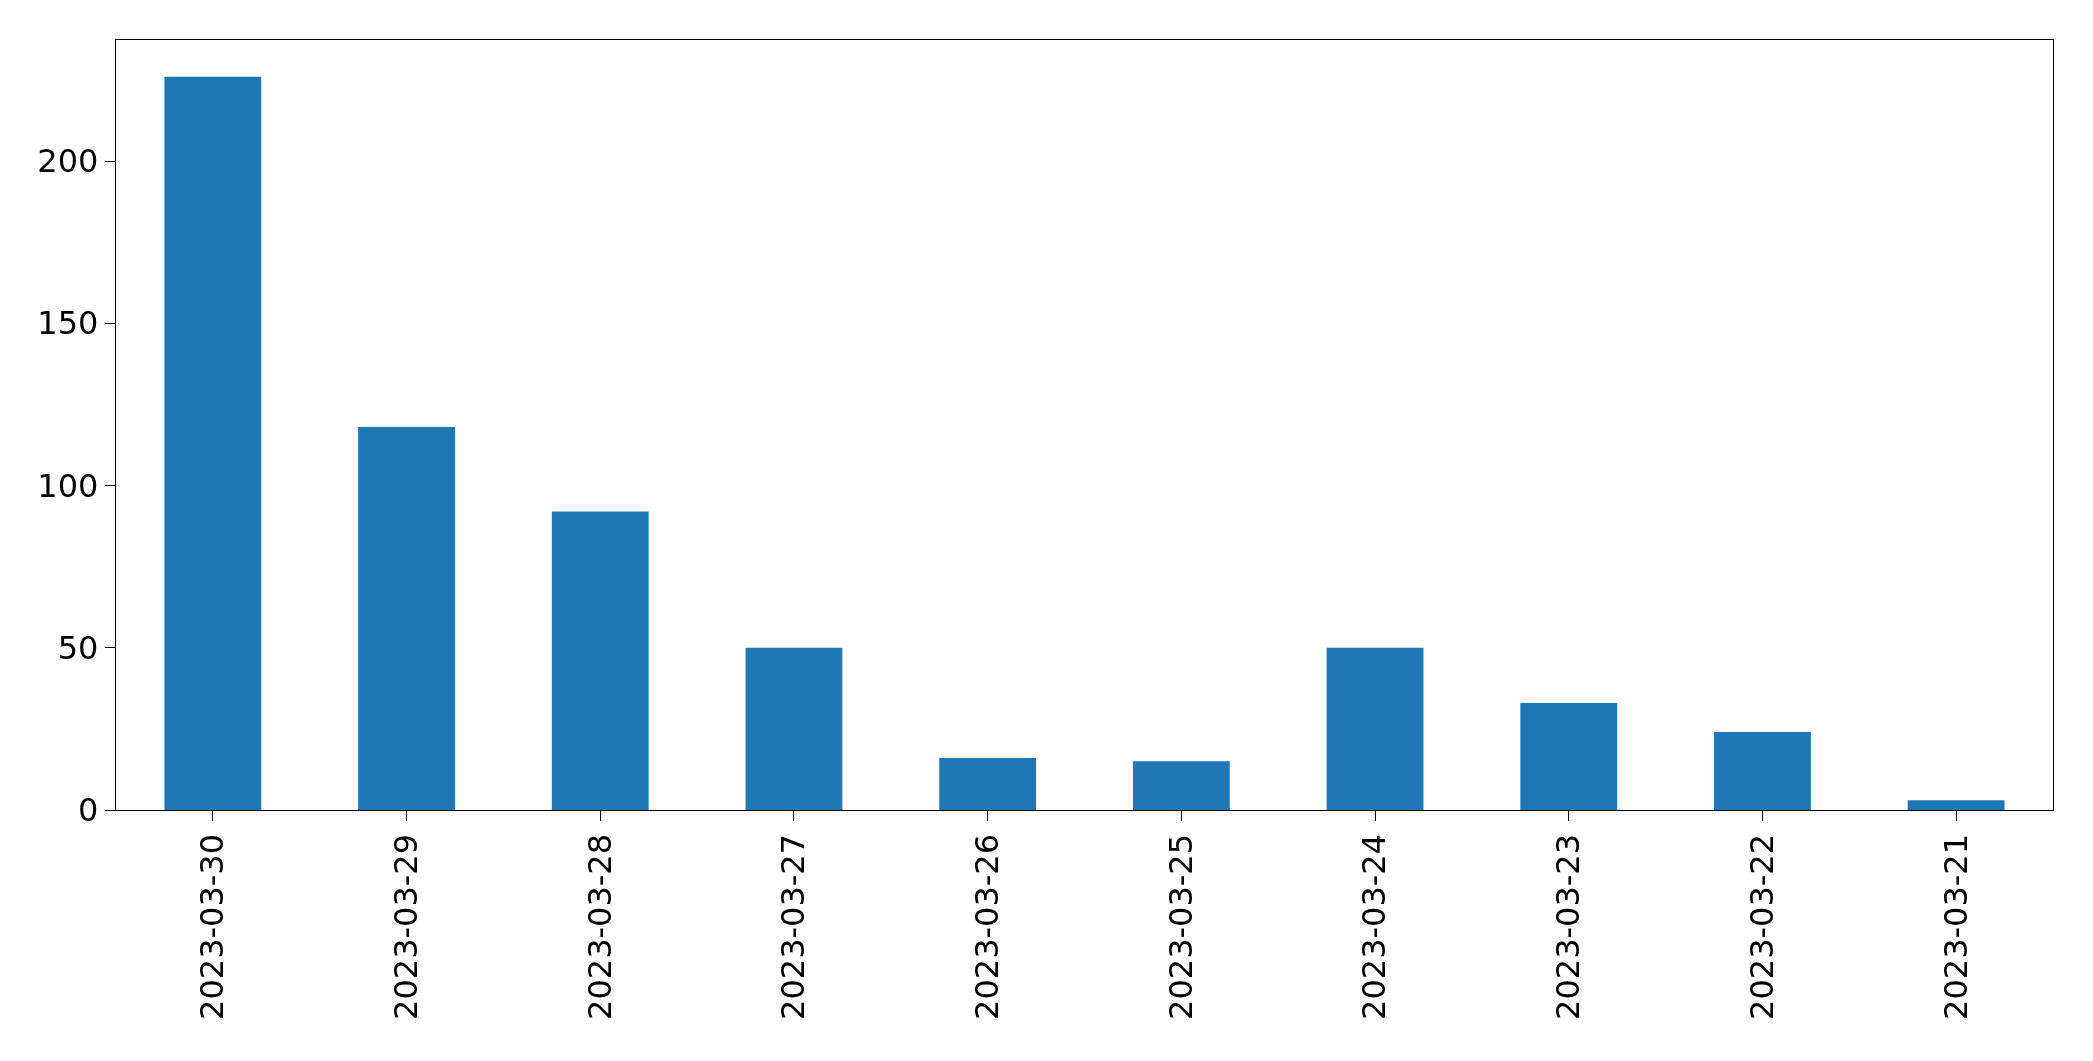  I want to click on y-tick-label: 150, so click(68, 323).